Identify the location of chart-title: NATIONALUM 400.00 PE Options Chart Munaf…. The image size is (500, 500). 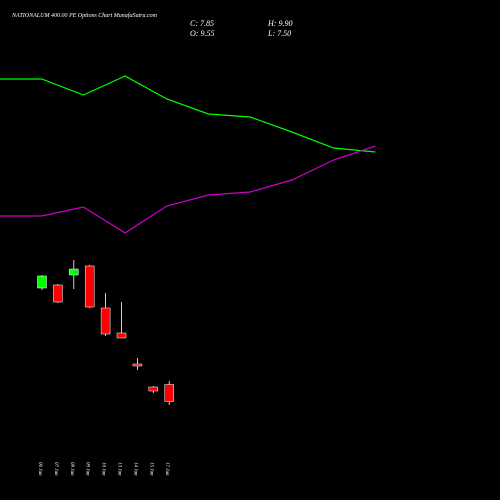
(84, 15).